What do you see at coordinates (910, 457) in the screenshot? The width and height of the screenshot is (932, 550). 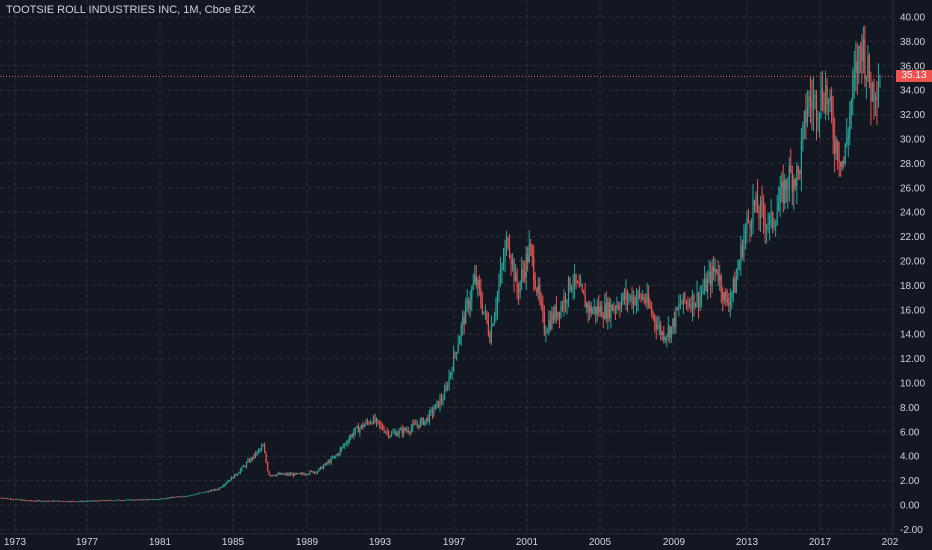 I see `price-tick-label: 4.00` at bounding box center [910, 457].